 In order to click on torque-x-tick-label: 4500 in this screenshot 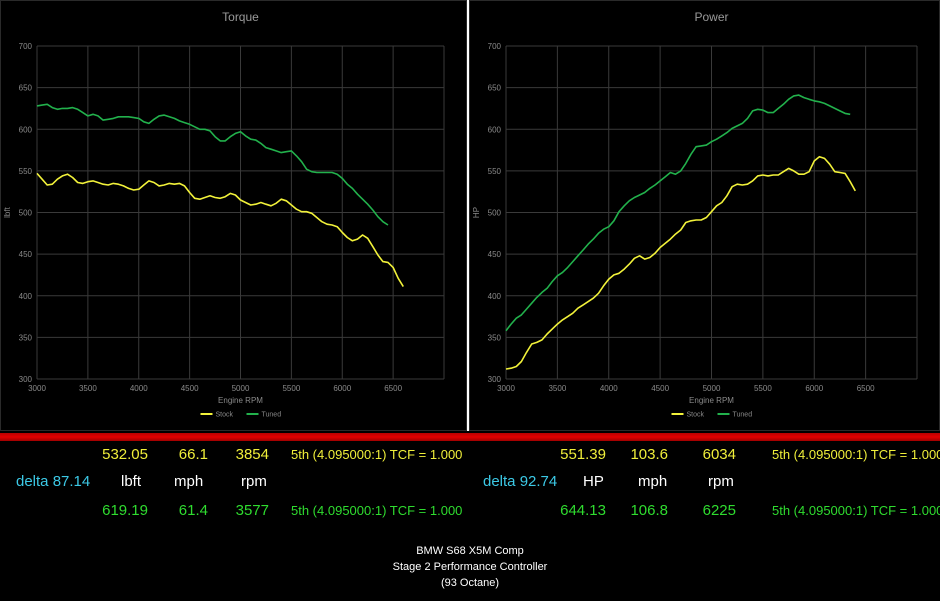, I will do `click(190, 388)`.